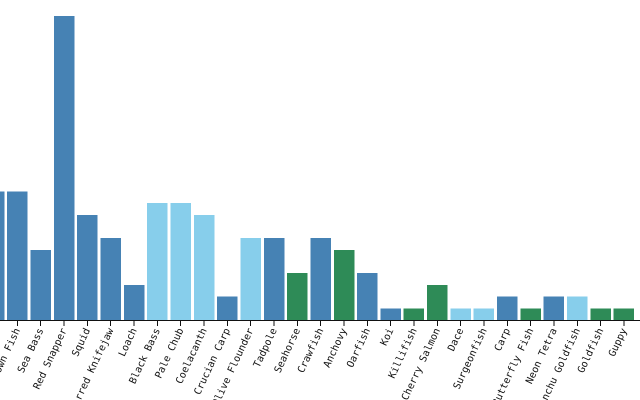 The image size is (640, 400). What do you see at coordinates (618, 343) in the screenshot?
I see `x-tick-label: Guppy` at bounding box center [618, 343].